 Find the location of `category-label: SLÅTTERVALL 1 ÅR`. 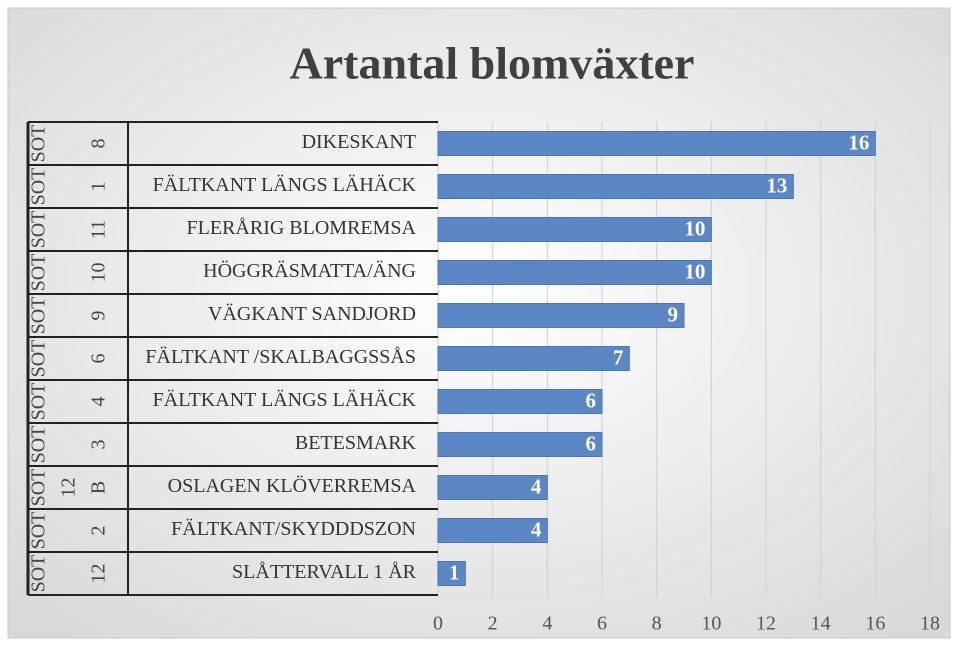

category-label: SLÅTTERVALL 1 ÅR is located at coordinates (324, 572).